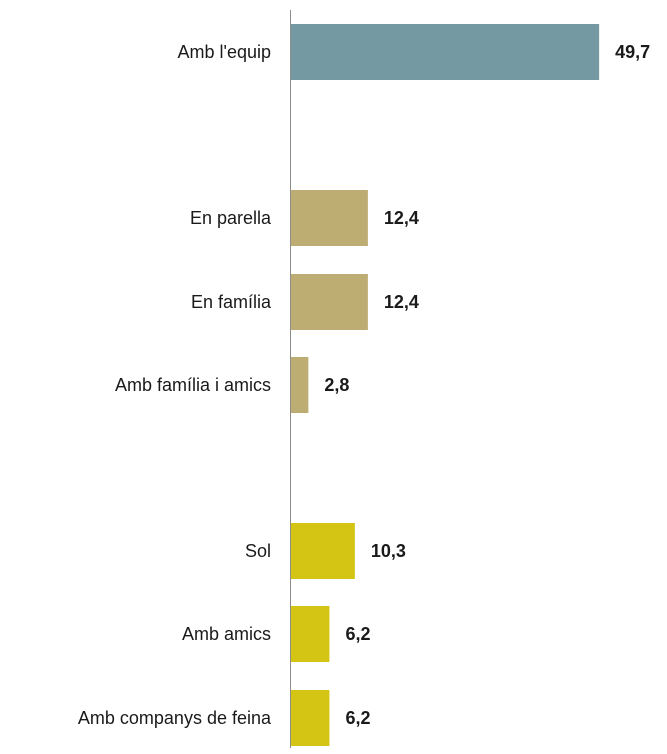  I want to click on category-label: En parella, so click(231, 218).